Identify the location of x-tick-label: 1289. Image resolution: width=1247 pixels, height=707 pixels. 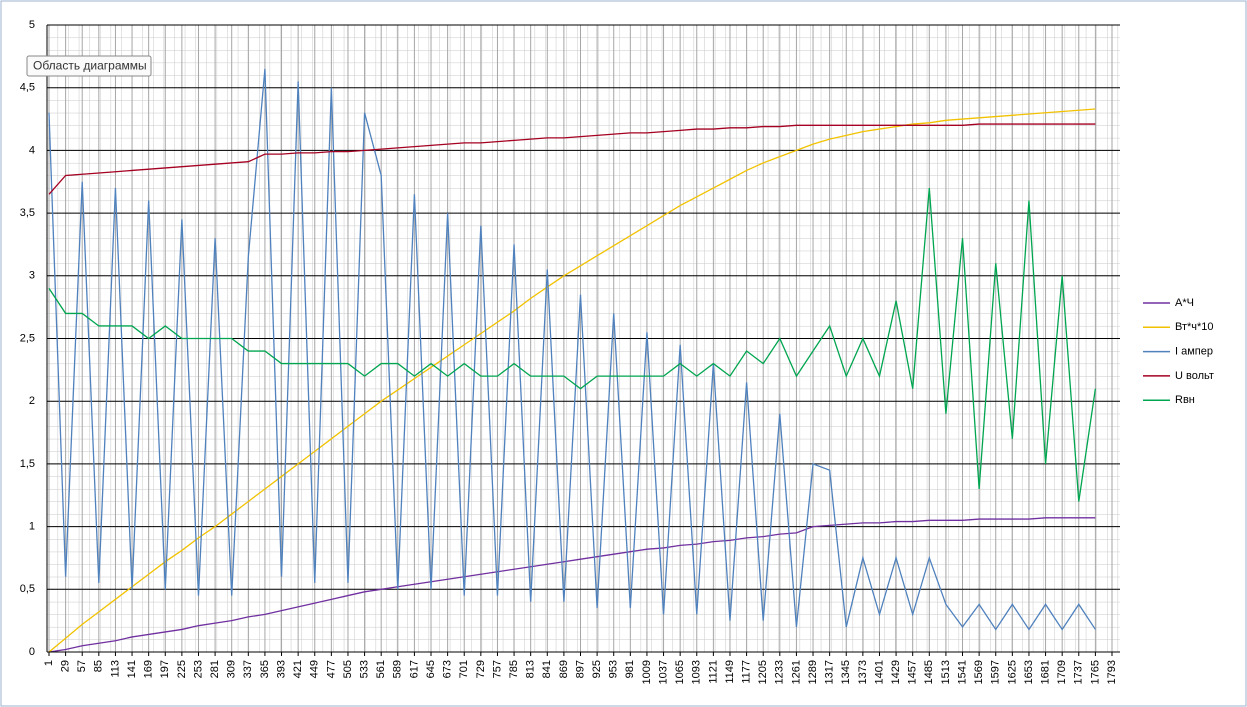
(813, 672).